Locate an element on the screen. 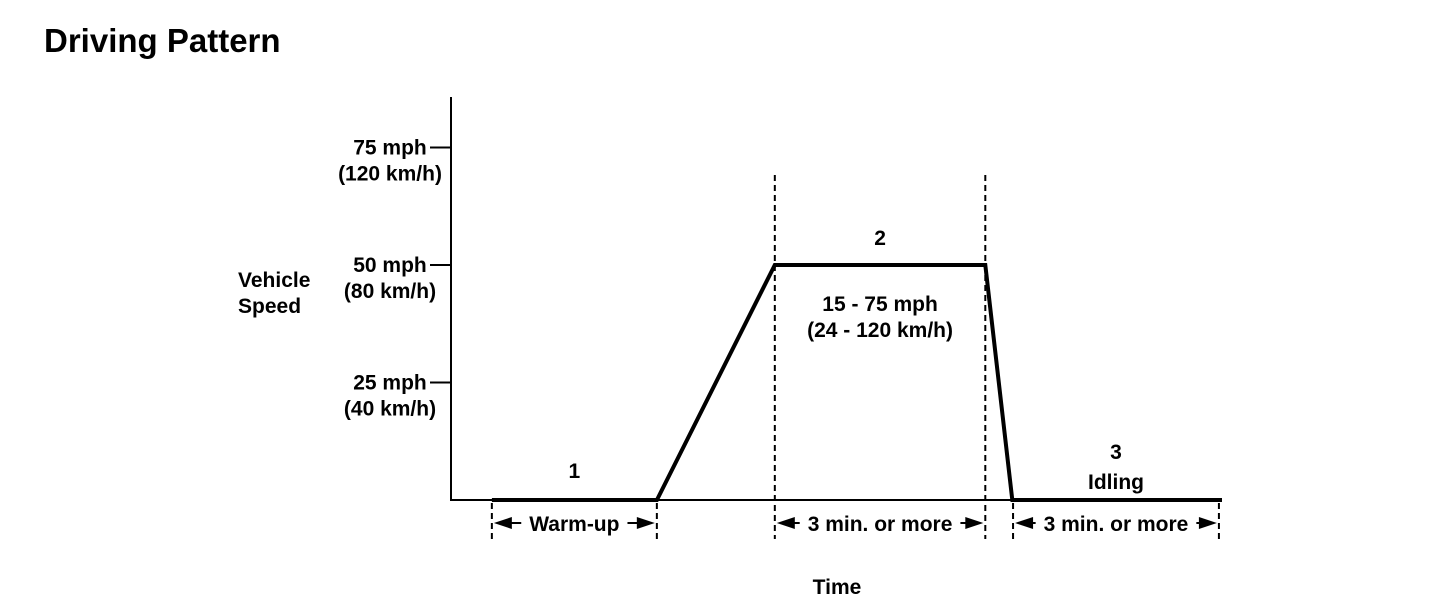 The height and width of the screenshot is (614, 1456). y-axis-label-line2: Speed is located at coordinates (269, 306).